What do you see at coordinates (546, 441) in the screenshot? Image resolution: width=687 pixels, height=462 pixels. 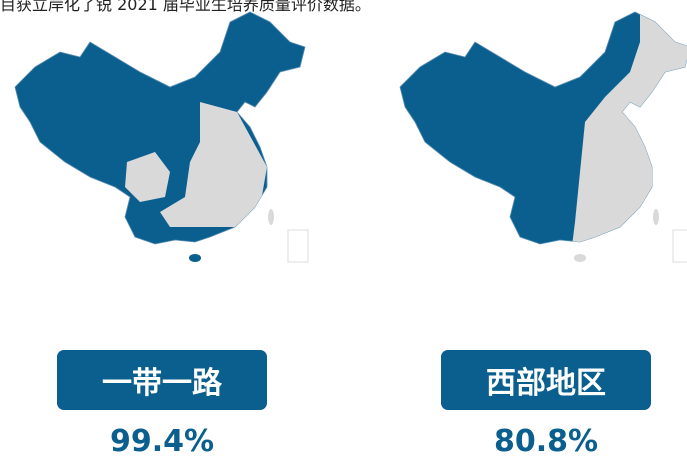 I see `percent: 80.8%` at bounding box center [546, 441].